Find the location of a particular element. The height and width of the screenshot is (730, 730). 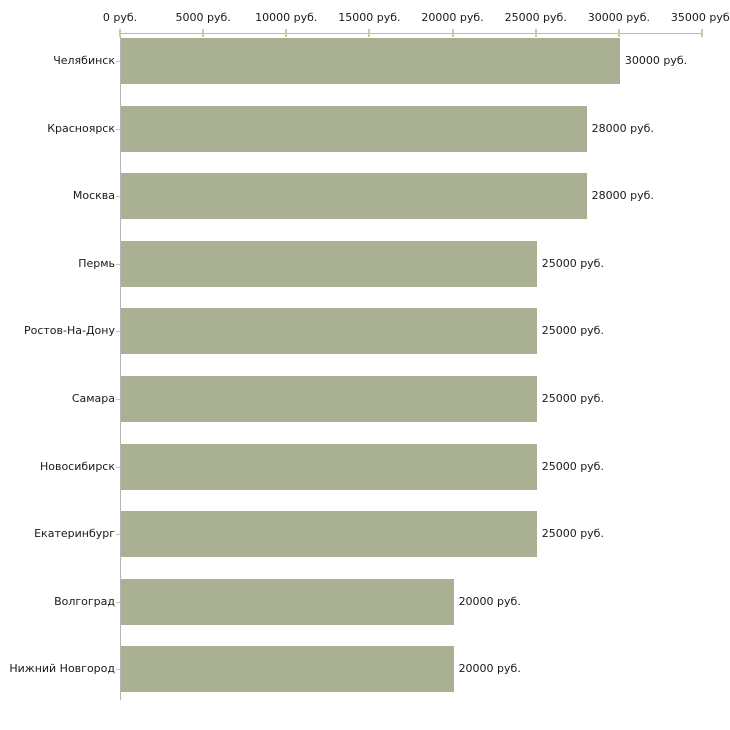

category-label: Екатеринбург is located at coordinates (74, 534).